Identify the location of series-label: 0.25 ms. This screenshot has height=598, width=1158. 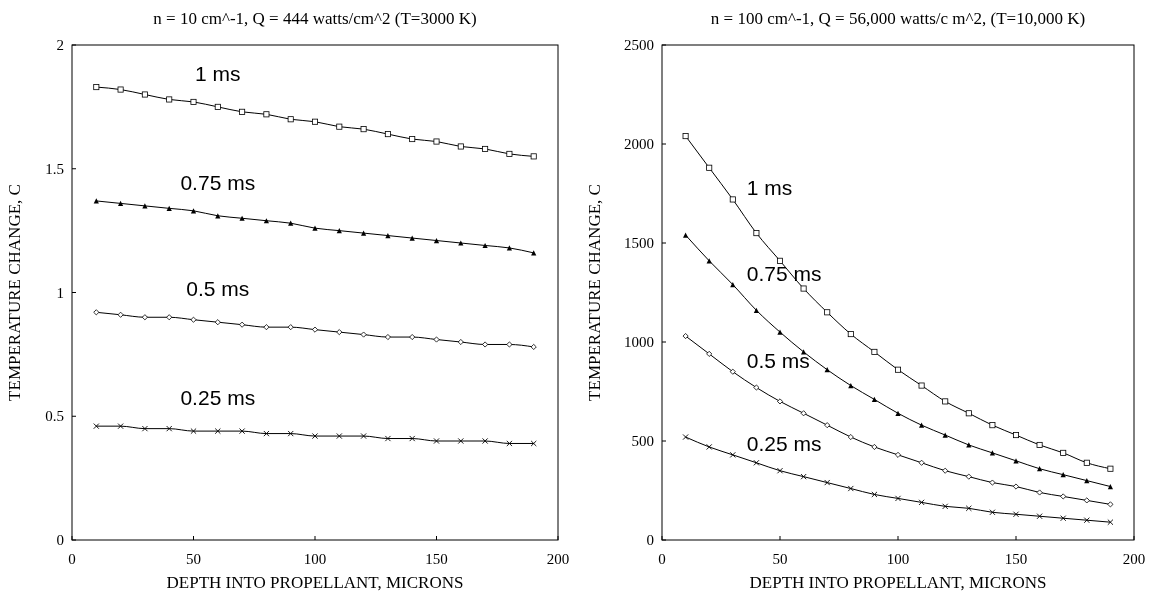
(218, 398).